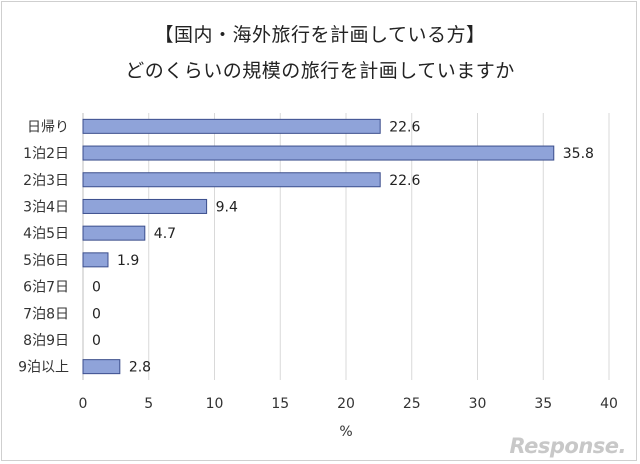  What do you see at coordinates (215, 404) in the screenshot?
I see `x-tick-label: 10` at bounding box center [215, 404].